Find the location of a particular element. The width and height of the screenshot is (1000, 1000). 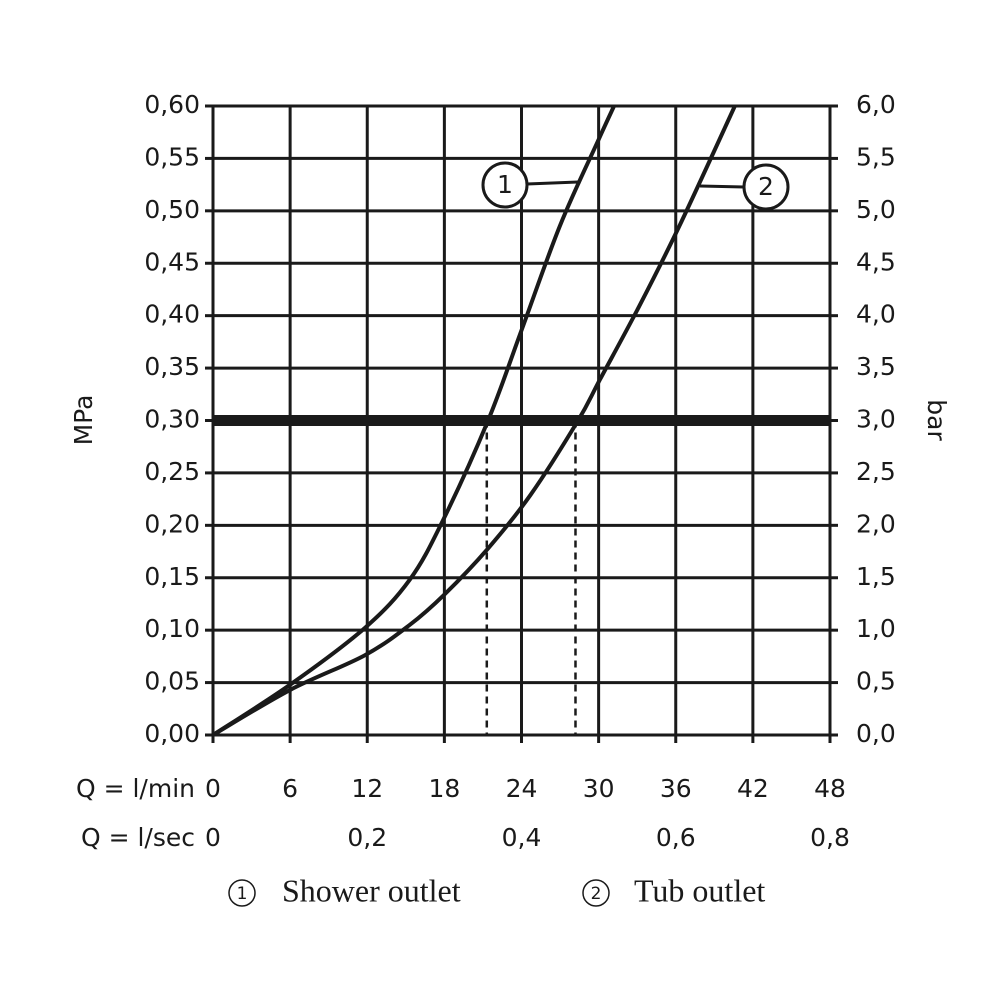

x-tick-label: 0 is located at coordinates (213, 788).